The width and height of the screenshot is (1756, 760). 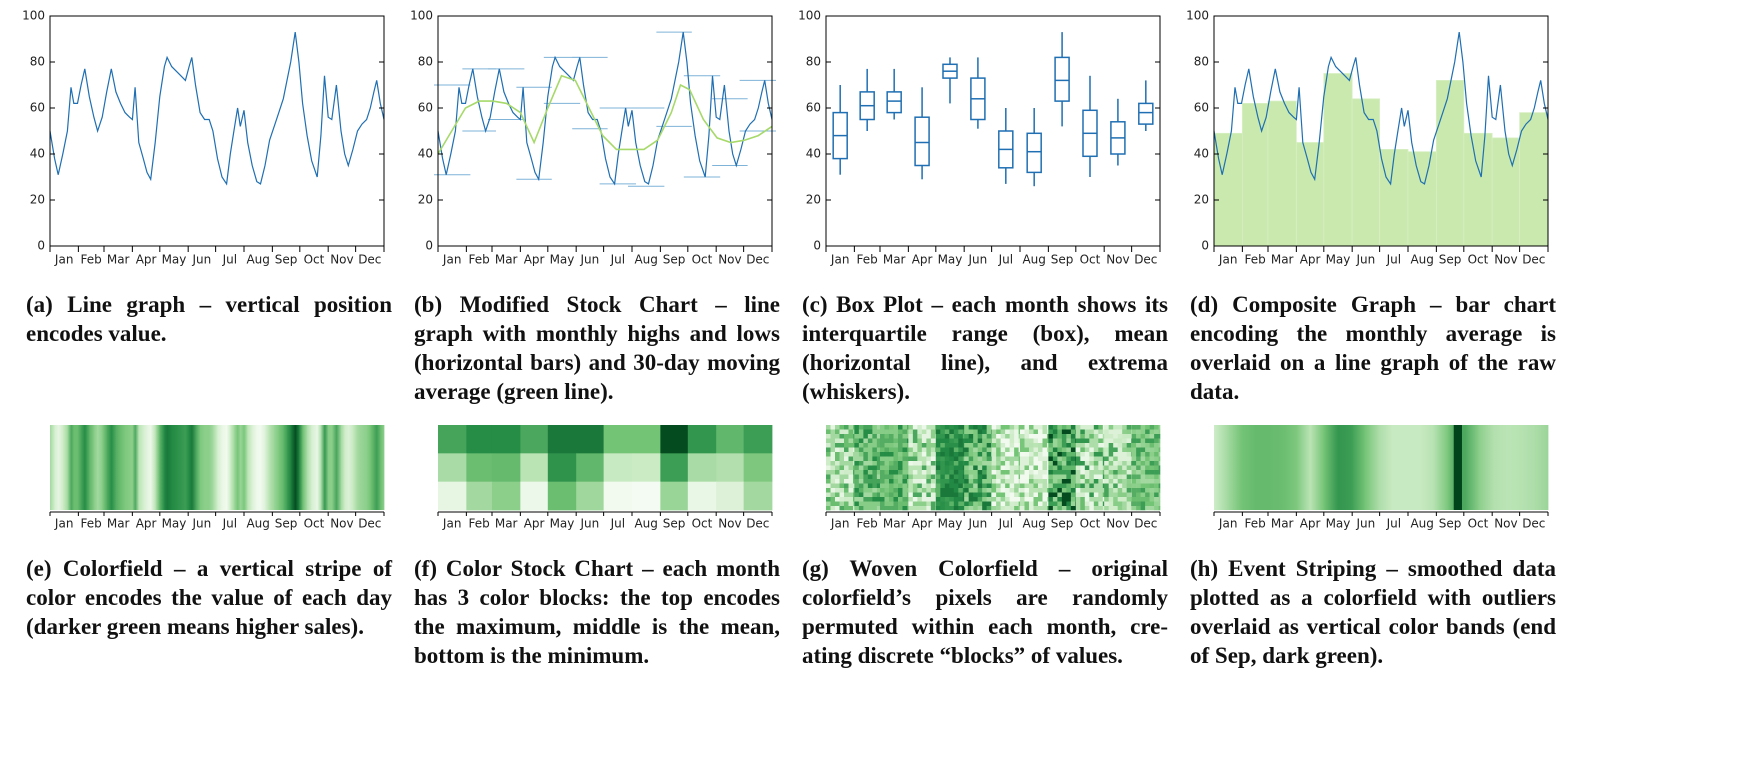 I want to click on x-tick-label: Sep, so click(x=674, y=260).